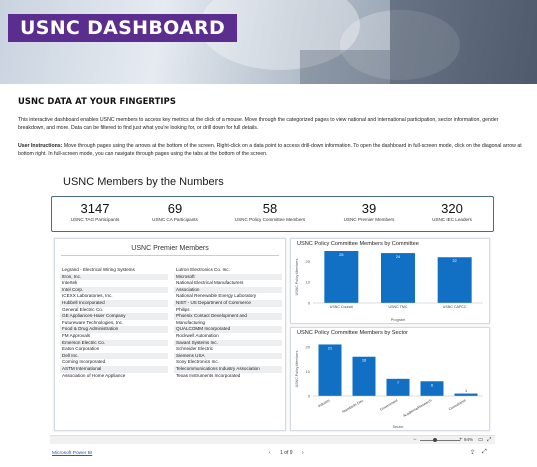  I want to click on x-tick-label: Standards Dev., so click(352, 406).